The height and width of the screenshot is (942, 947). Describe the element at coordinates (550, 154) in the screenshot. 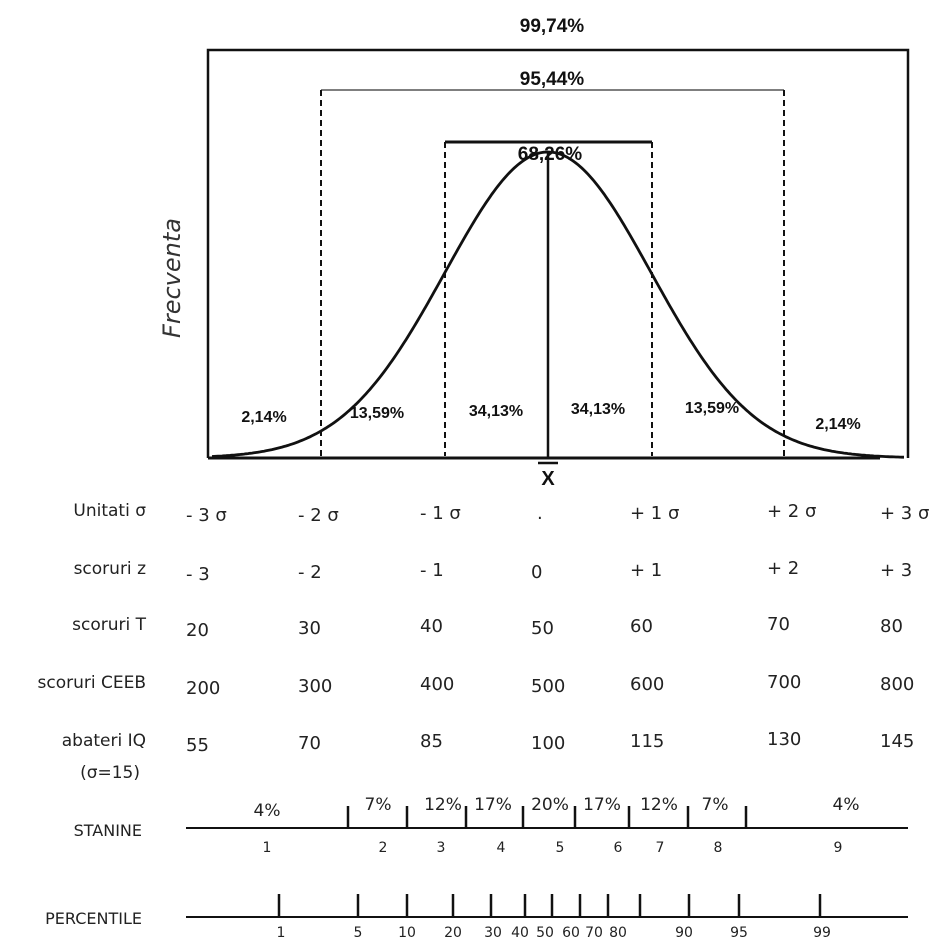

I see `bracket-label-68-26: 68,26%` at that location.